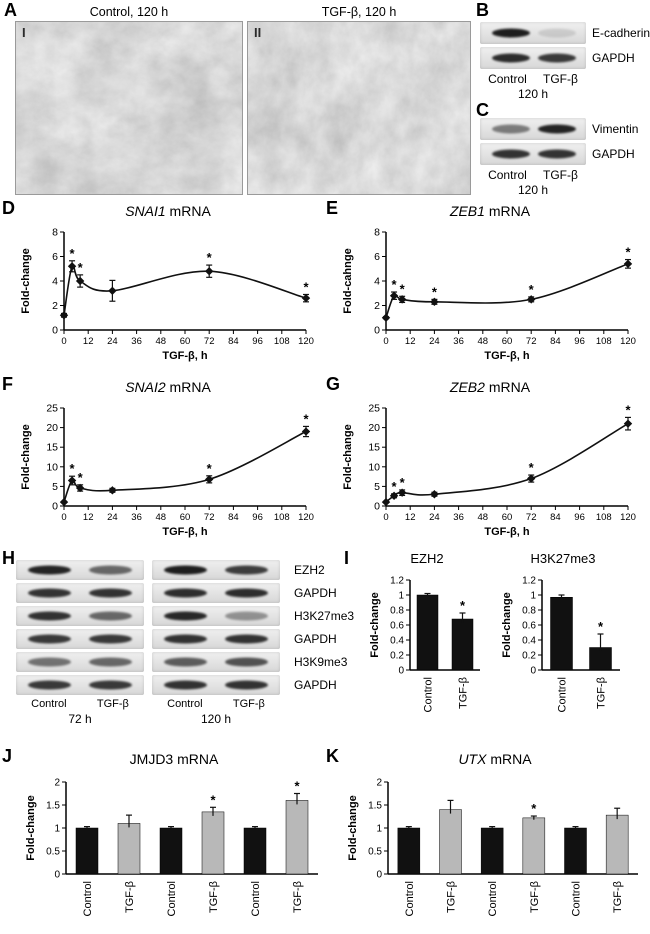  What do you see at coordinates (55, 257) in the screenshot?
I see `svg-text: 6` at bounding box center [55, 257].